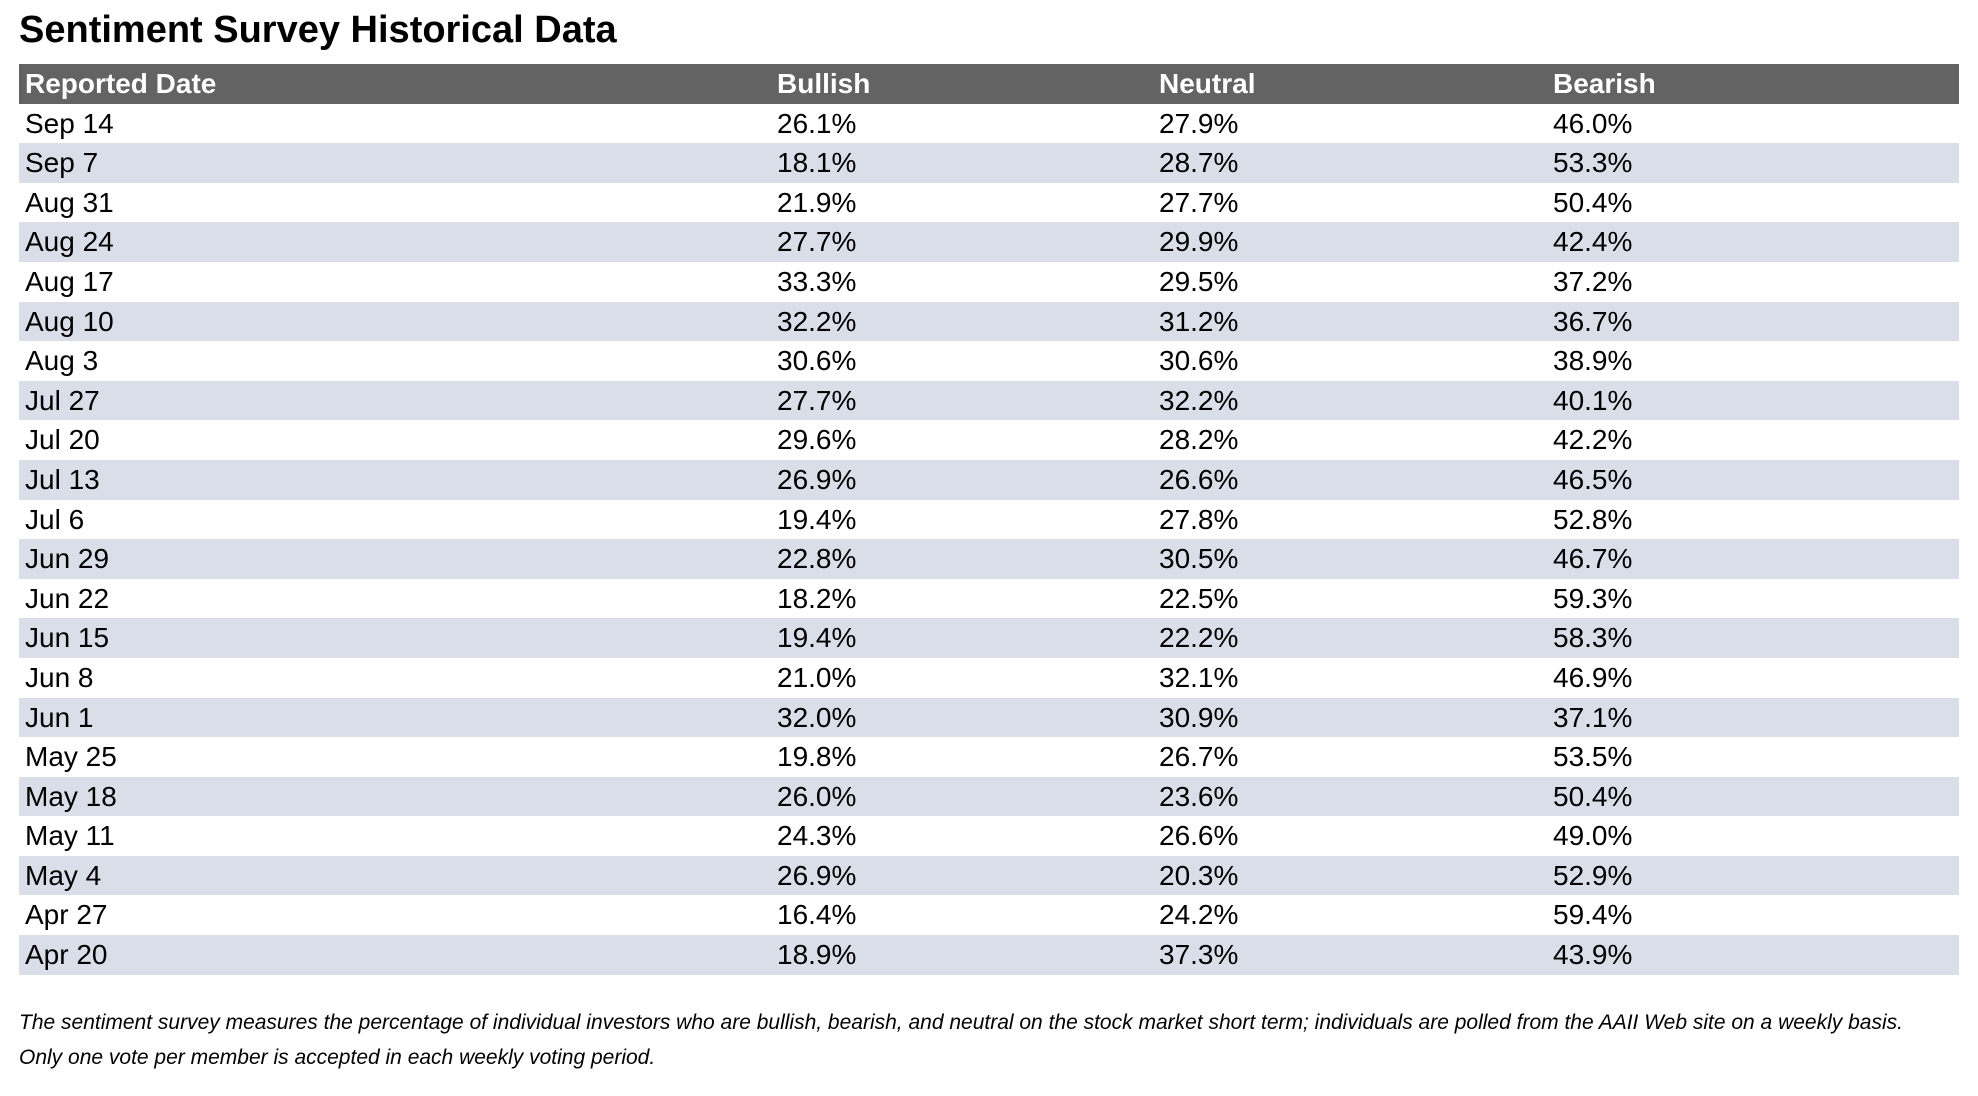 This screenshot has width=1978, height=1096. I want to click on header-reported-date: Reported Date, so click(121, 83).